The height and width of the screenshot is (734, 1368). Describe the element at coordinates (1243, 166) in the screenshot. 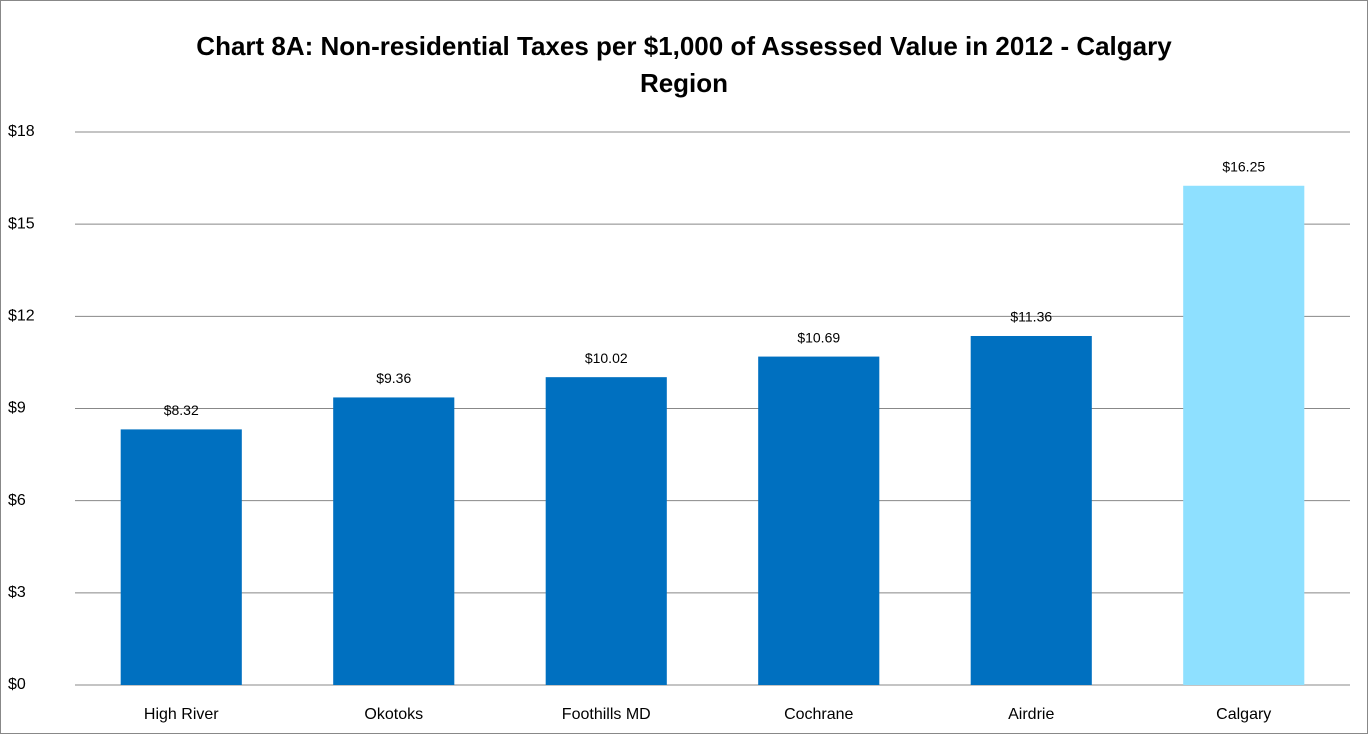

I see `data-label: $16.25` at that location.